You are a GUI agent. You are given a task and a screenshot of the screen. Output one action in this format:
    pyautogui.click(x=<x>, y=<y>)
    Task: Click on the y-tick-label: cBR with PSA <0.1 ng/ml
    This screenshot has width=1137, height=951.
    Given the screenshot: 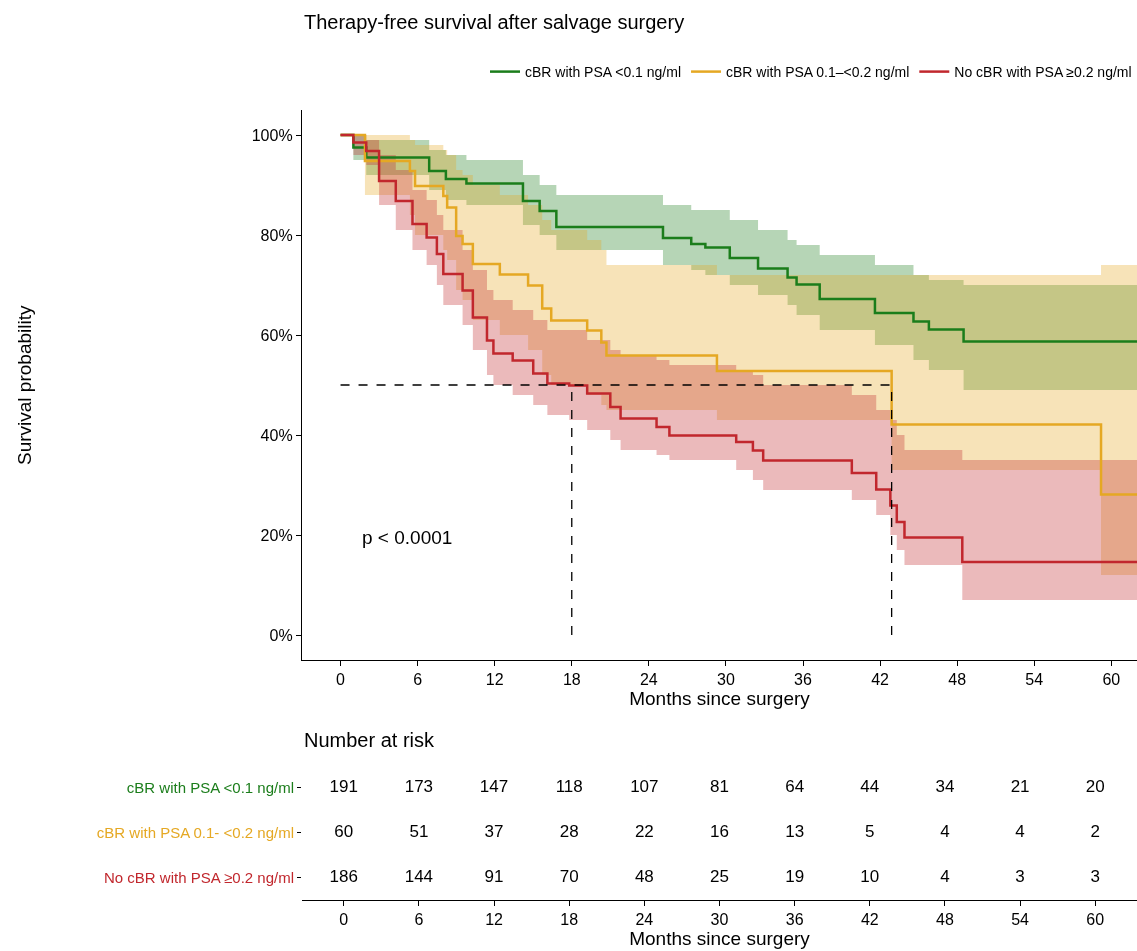 What is the action you would take?
    pyautogui.click(x=210, y=787)
    